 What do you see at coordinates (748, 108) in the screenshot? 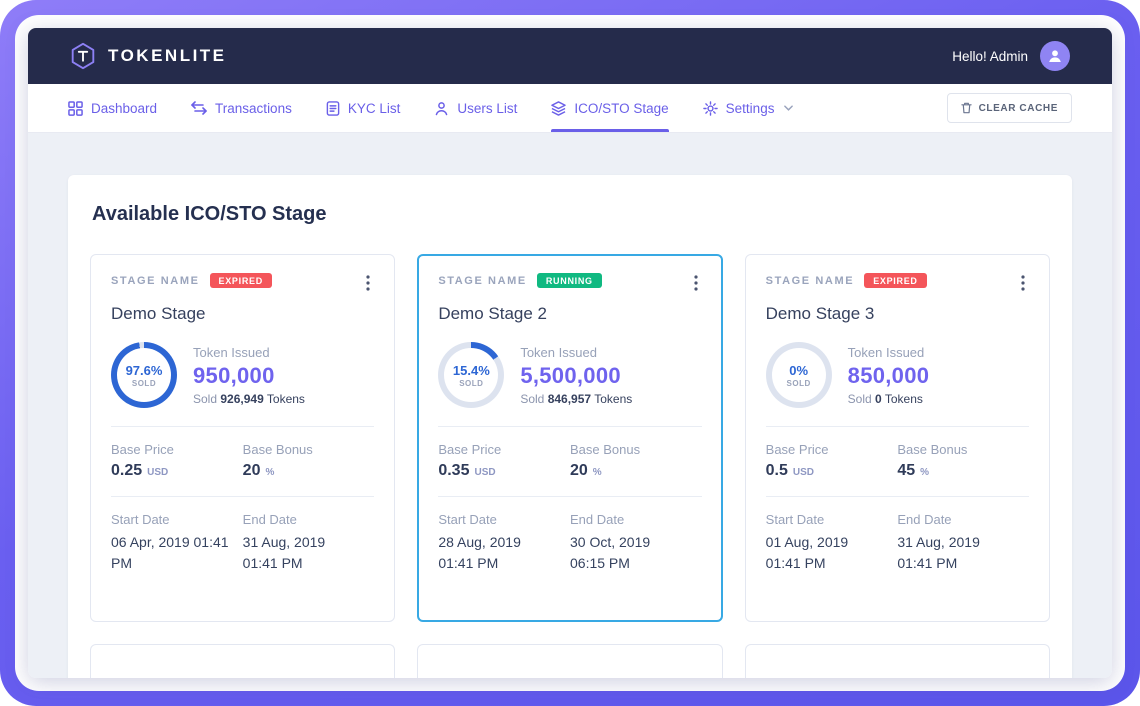
I see `nav-item-settings: Settings` at bounding box center [748, 108].